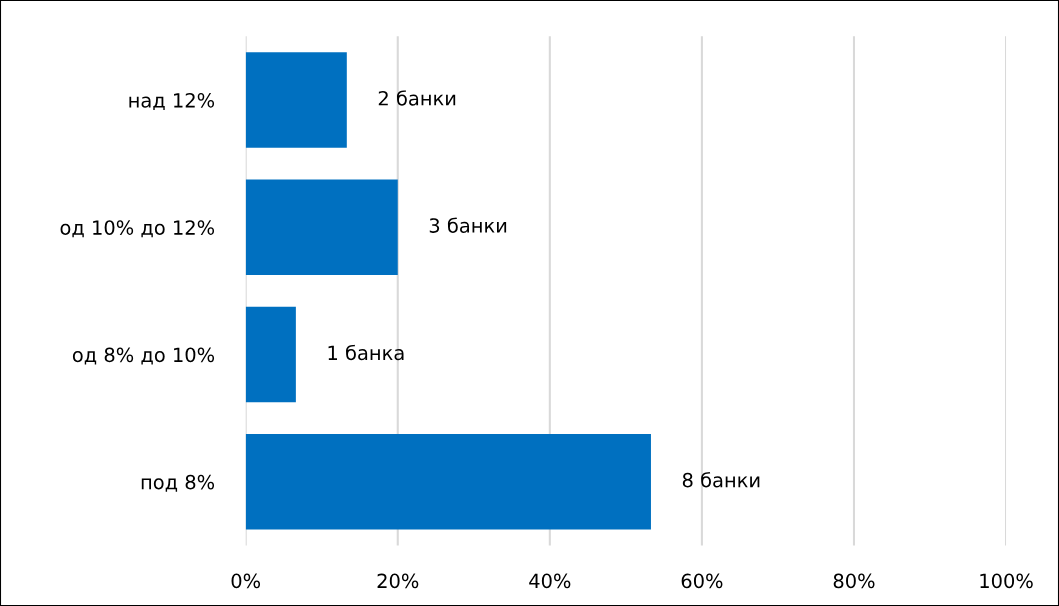 The width and height of the screenshot is (1059, 606). I want to click on x-tick-label: 20%, so click(398, 581).